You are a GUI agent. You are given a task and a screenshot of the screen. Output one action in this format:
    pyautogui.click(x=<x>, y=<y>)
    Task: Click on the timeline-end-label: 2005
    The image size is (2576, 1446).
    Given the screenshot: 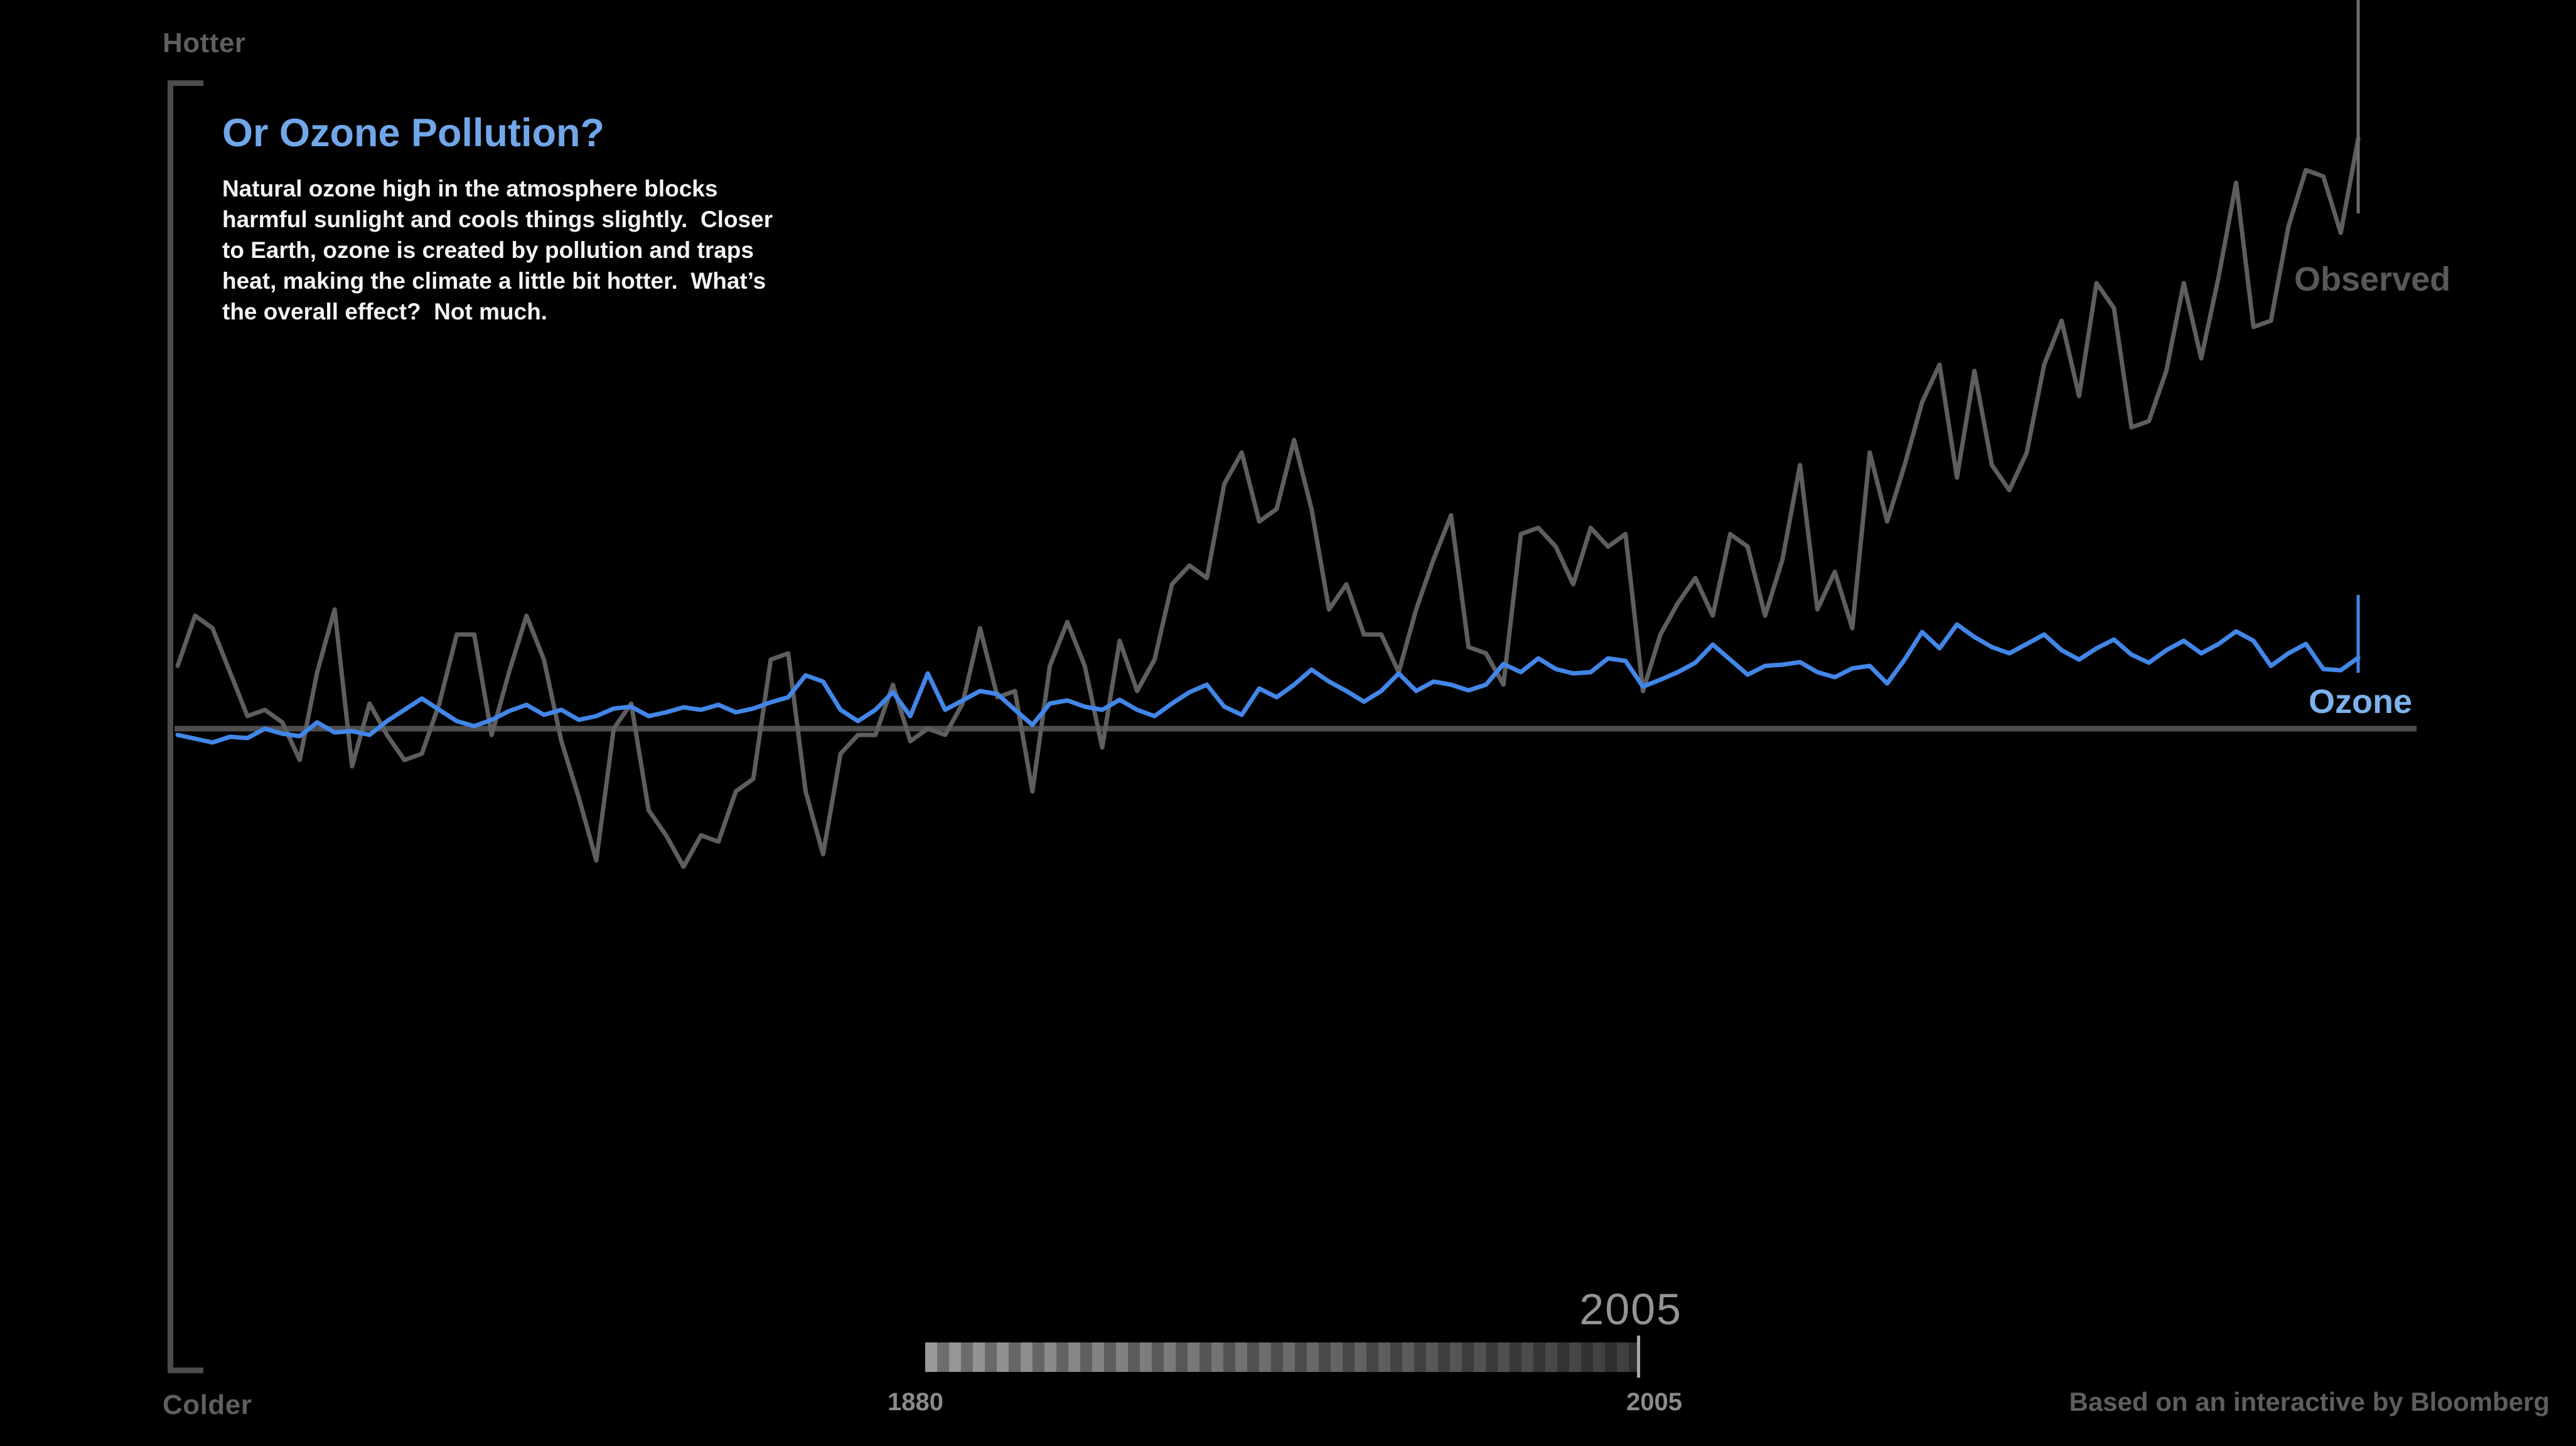 What is the action you would take?
    pyautogui.click(x=1654, y=1402)
    